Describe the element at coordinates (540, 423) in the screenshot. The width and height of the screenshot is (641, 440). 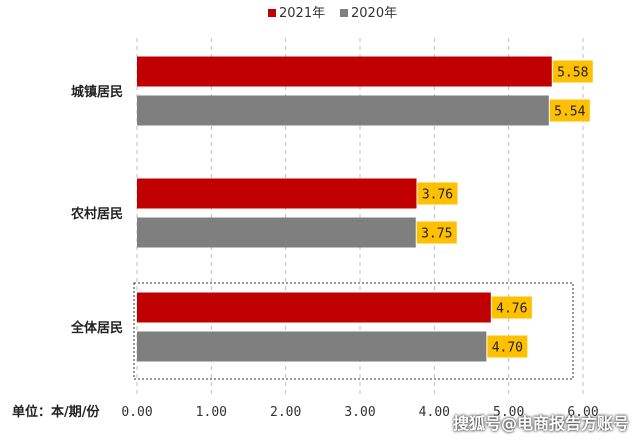
I see `watermark: 搜狐号@电商报告方账号` at that location.